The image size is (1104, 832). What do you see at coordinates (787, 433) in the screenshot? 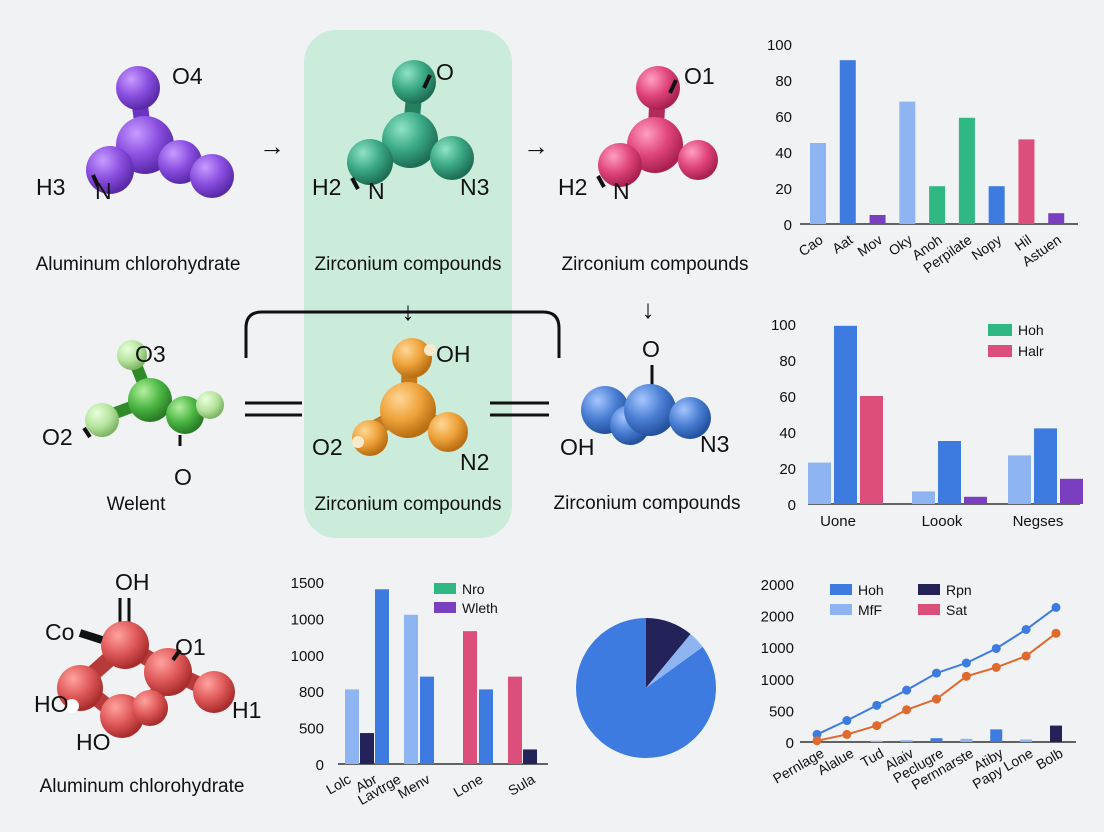
I see `y-tick-label: 40` at bounding box center [787, 433].